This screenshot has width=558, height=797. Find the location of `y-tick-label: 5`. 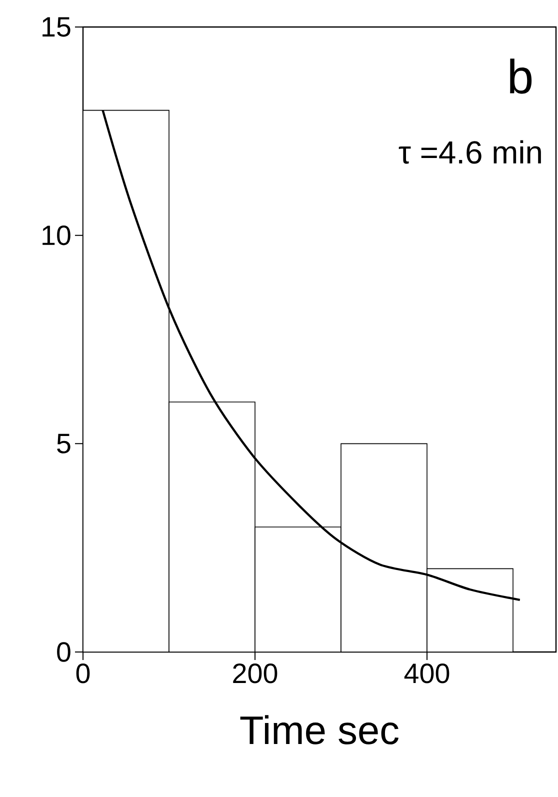

y-tick-label: 5 is located at coordinates (63, 444).